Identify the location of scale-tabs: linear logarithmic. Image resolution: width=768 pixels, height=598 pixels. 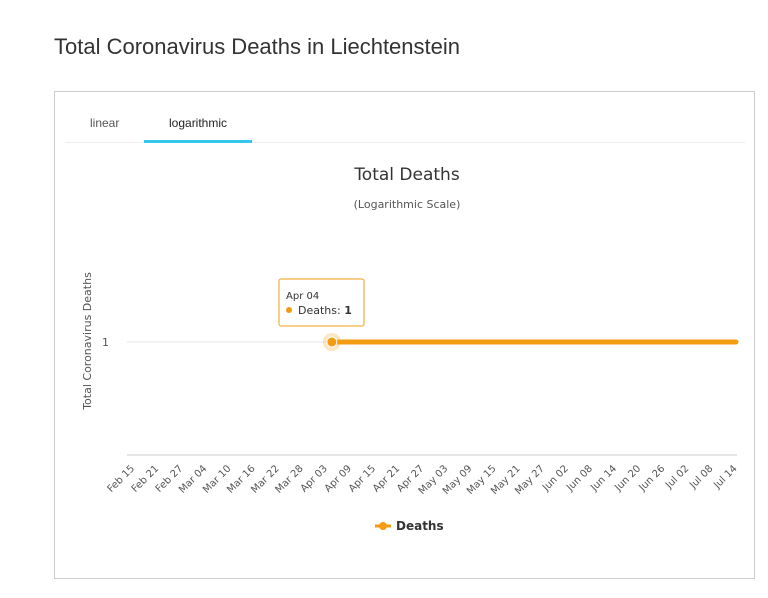
(405, 117).